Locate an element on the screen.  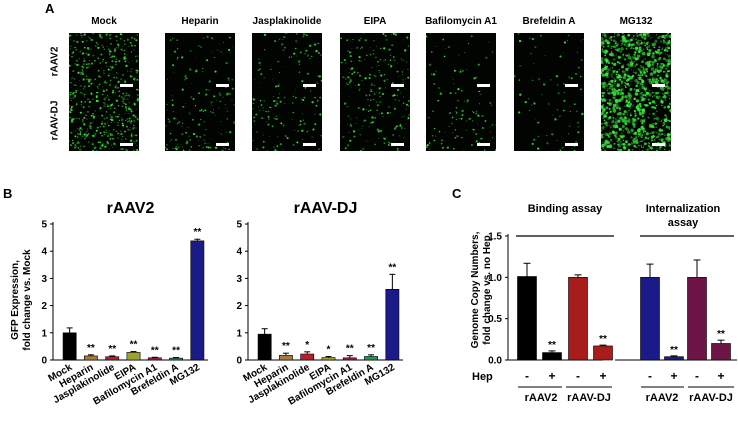
condition-label: Heparin is located at coordinates (200, 21).